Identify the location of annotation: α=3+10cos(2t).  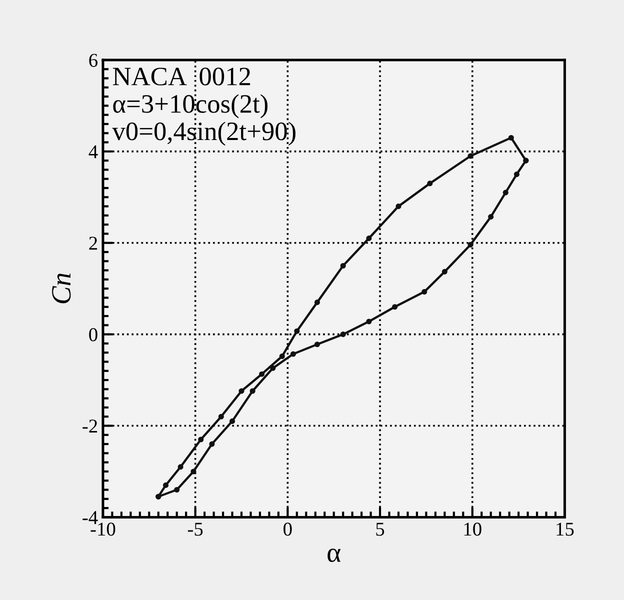
(190, 106).